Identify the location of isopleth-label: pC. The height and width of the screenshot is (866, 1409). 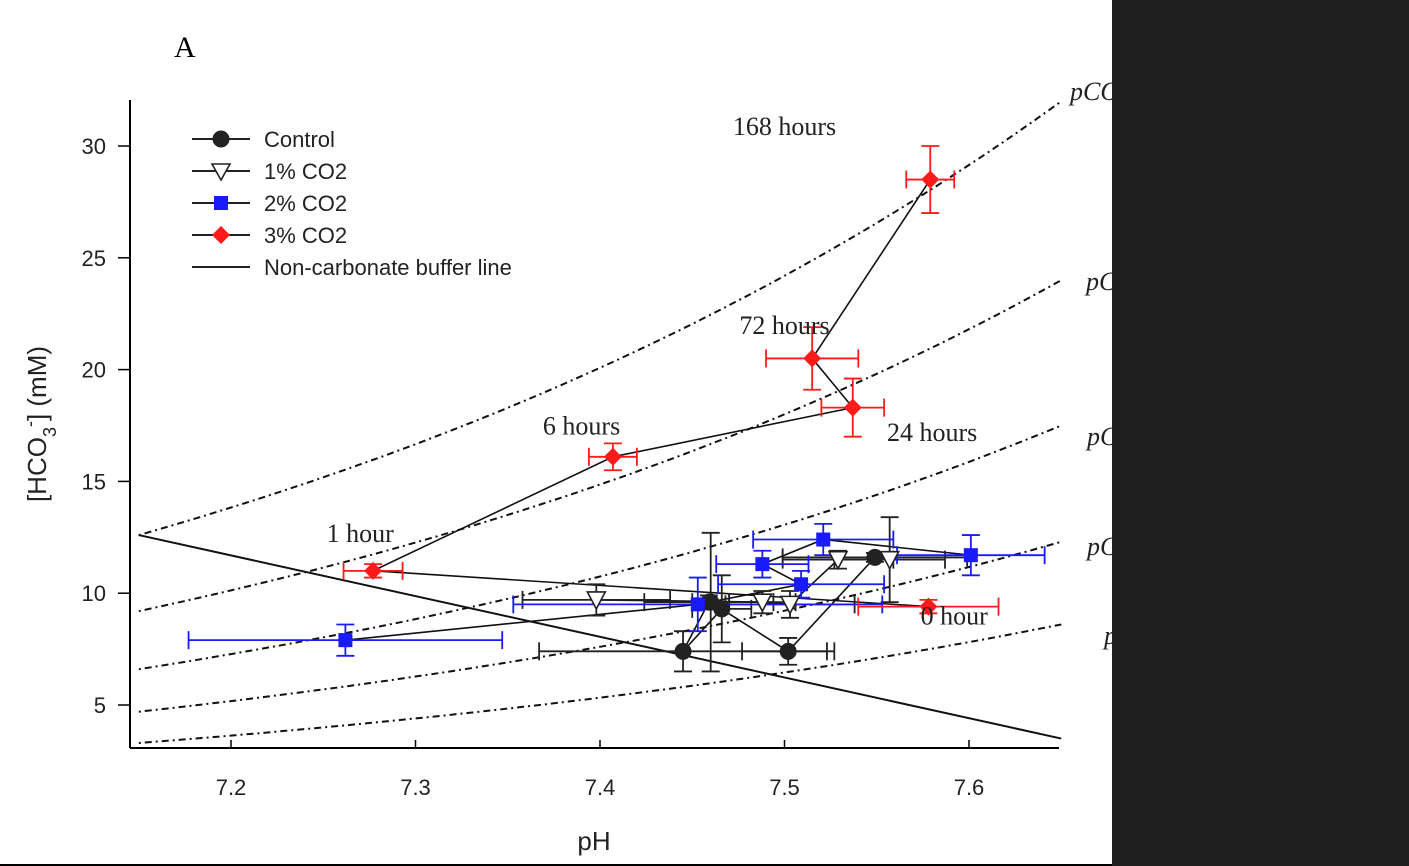
(1100, 281).